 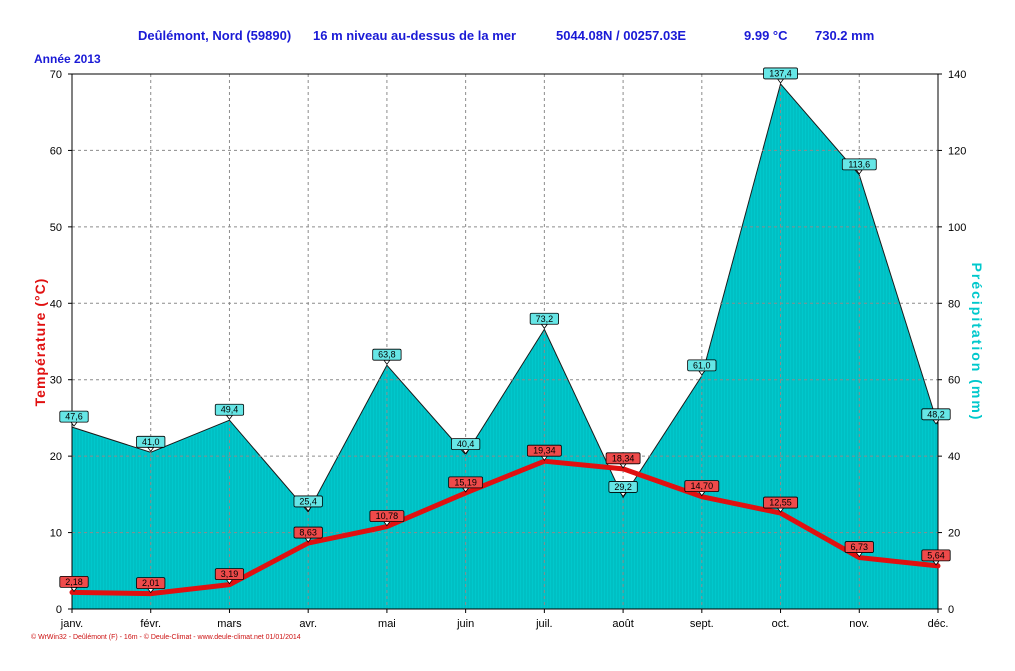 What do you see at coordinates (150, 624) in the screenshot?
I see `x-axis-tick-label: févr.` at bounding box center [150, 624].